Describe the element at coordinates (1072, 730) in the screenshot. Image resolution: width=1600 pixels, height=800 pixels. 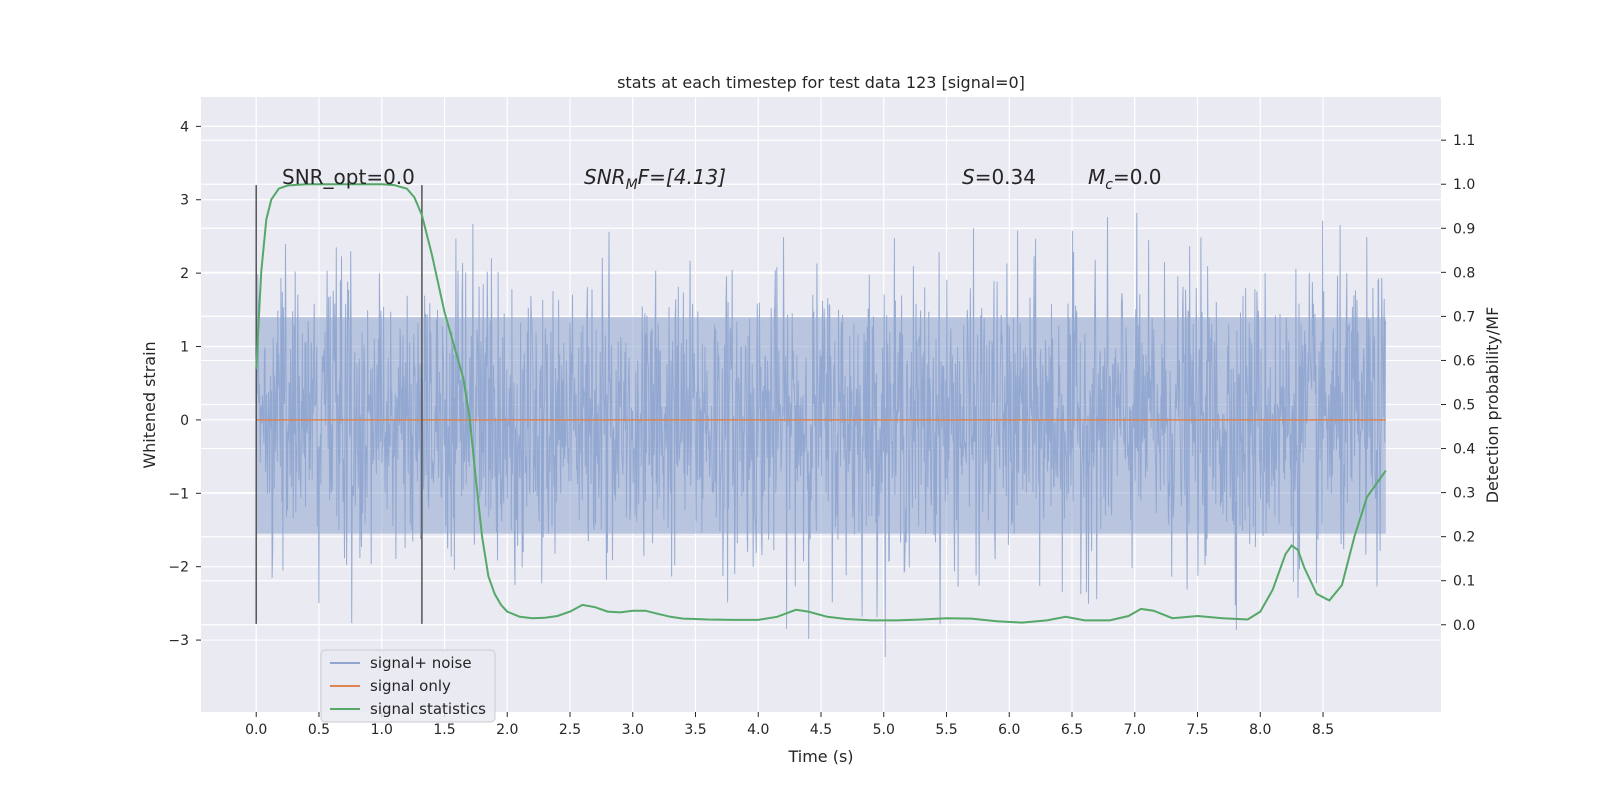
I see `x-tick-label: 6.5` at that location.